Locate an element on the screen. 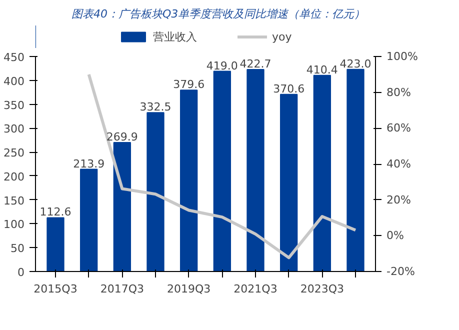  y2-tick-label: 60% is located at coordinates (398, 128).